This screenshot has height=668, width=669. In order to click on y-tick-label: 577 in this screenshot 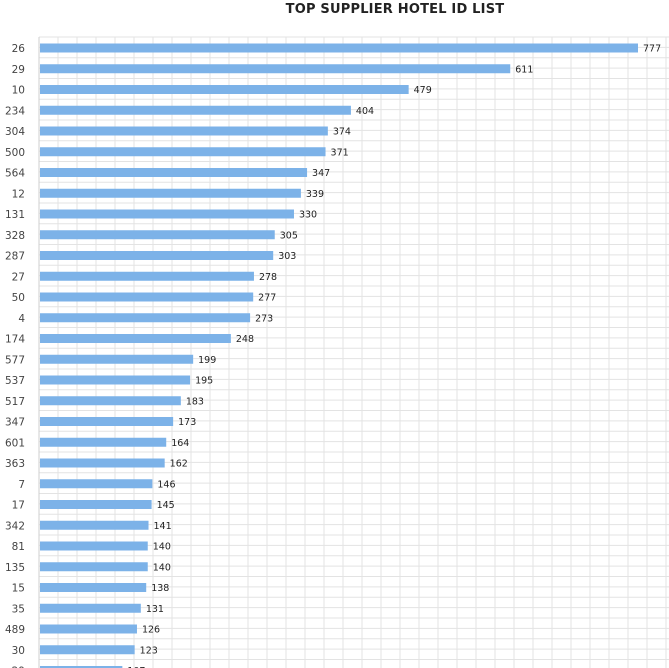, I will do `click(15, 360)`.